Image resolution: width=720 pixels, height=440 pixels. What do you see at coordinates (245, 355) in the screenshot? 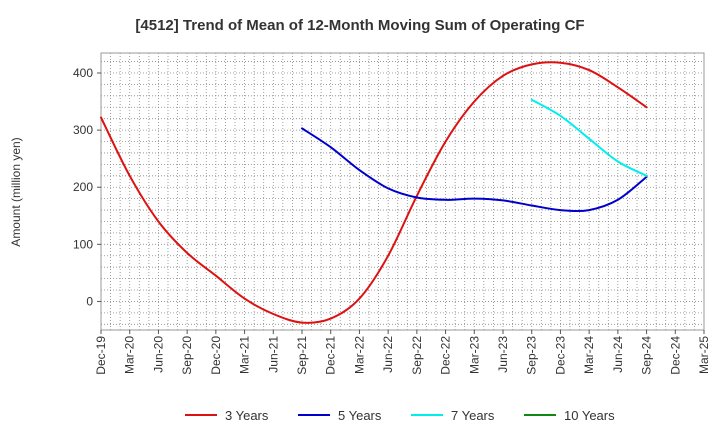
I see `x-tick-label: Mar-21` at bounding box center [245, 355].